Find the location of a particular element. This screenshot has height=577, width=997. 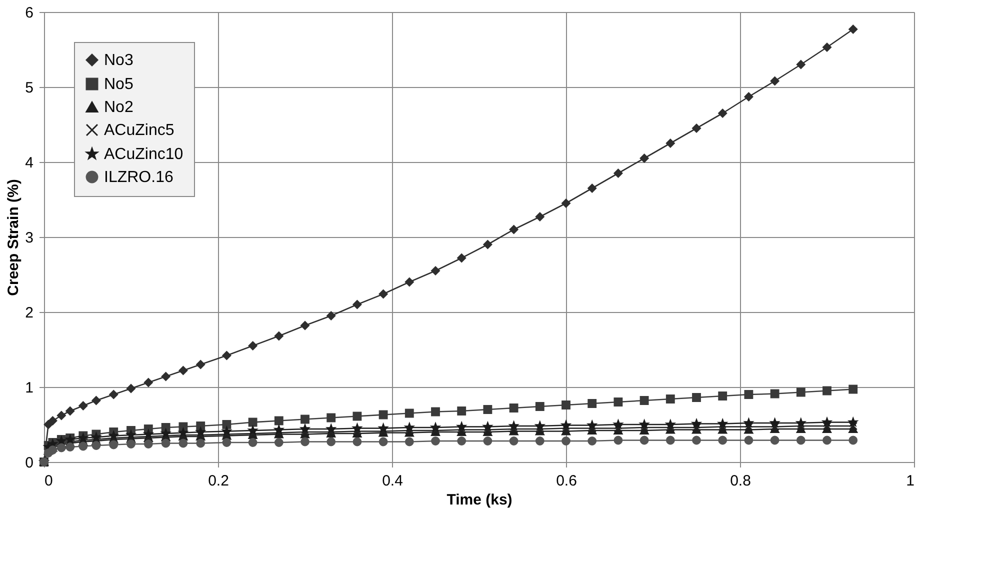

x-tick-label: 0.8 is located at coordinates (740, 481).